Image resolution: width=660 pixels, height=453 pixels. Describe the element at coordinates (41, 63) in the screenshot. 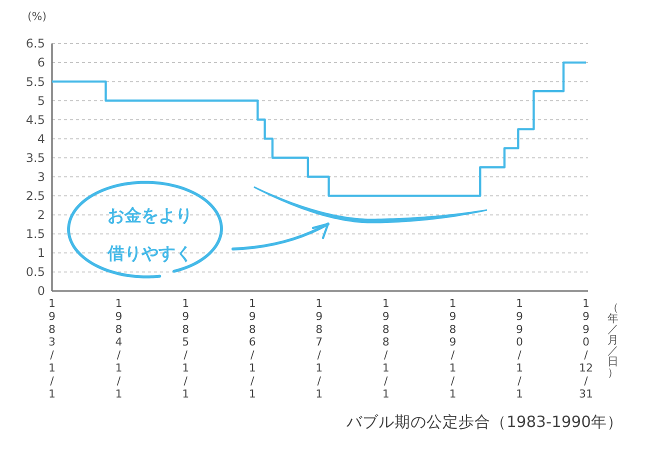

I see `y-tick-label: 6` at that location.